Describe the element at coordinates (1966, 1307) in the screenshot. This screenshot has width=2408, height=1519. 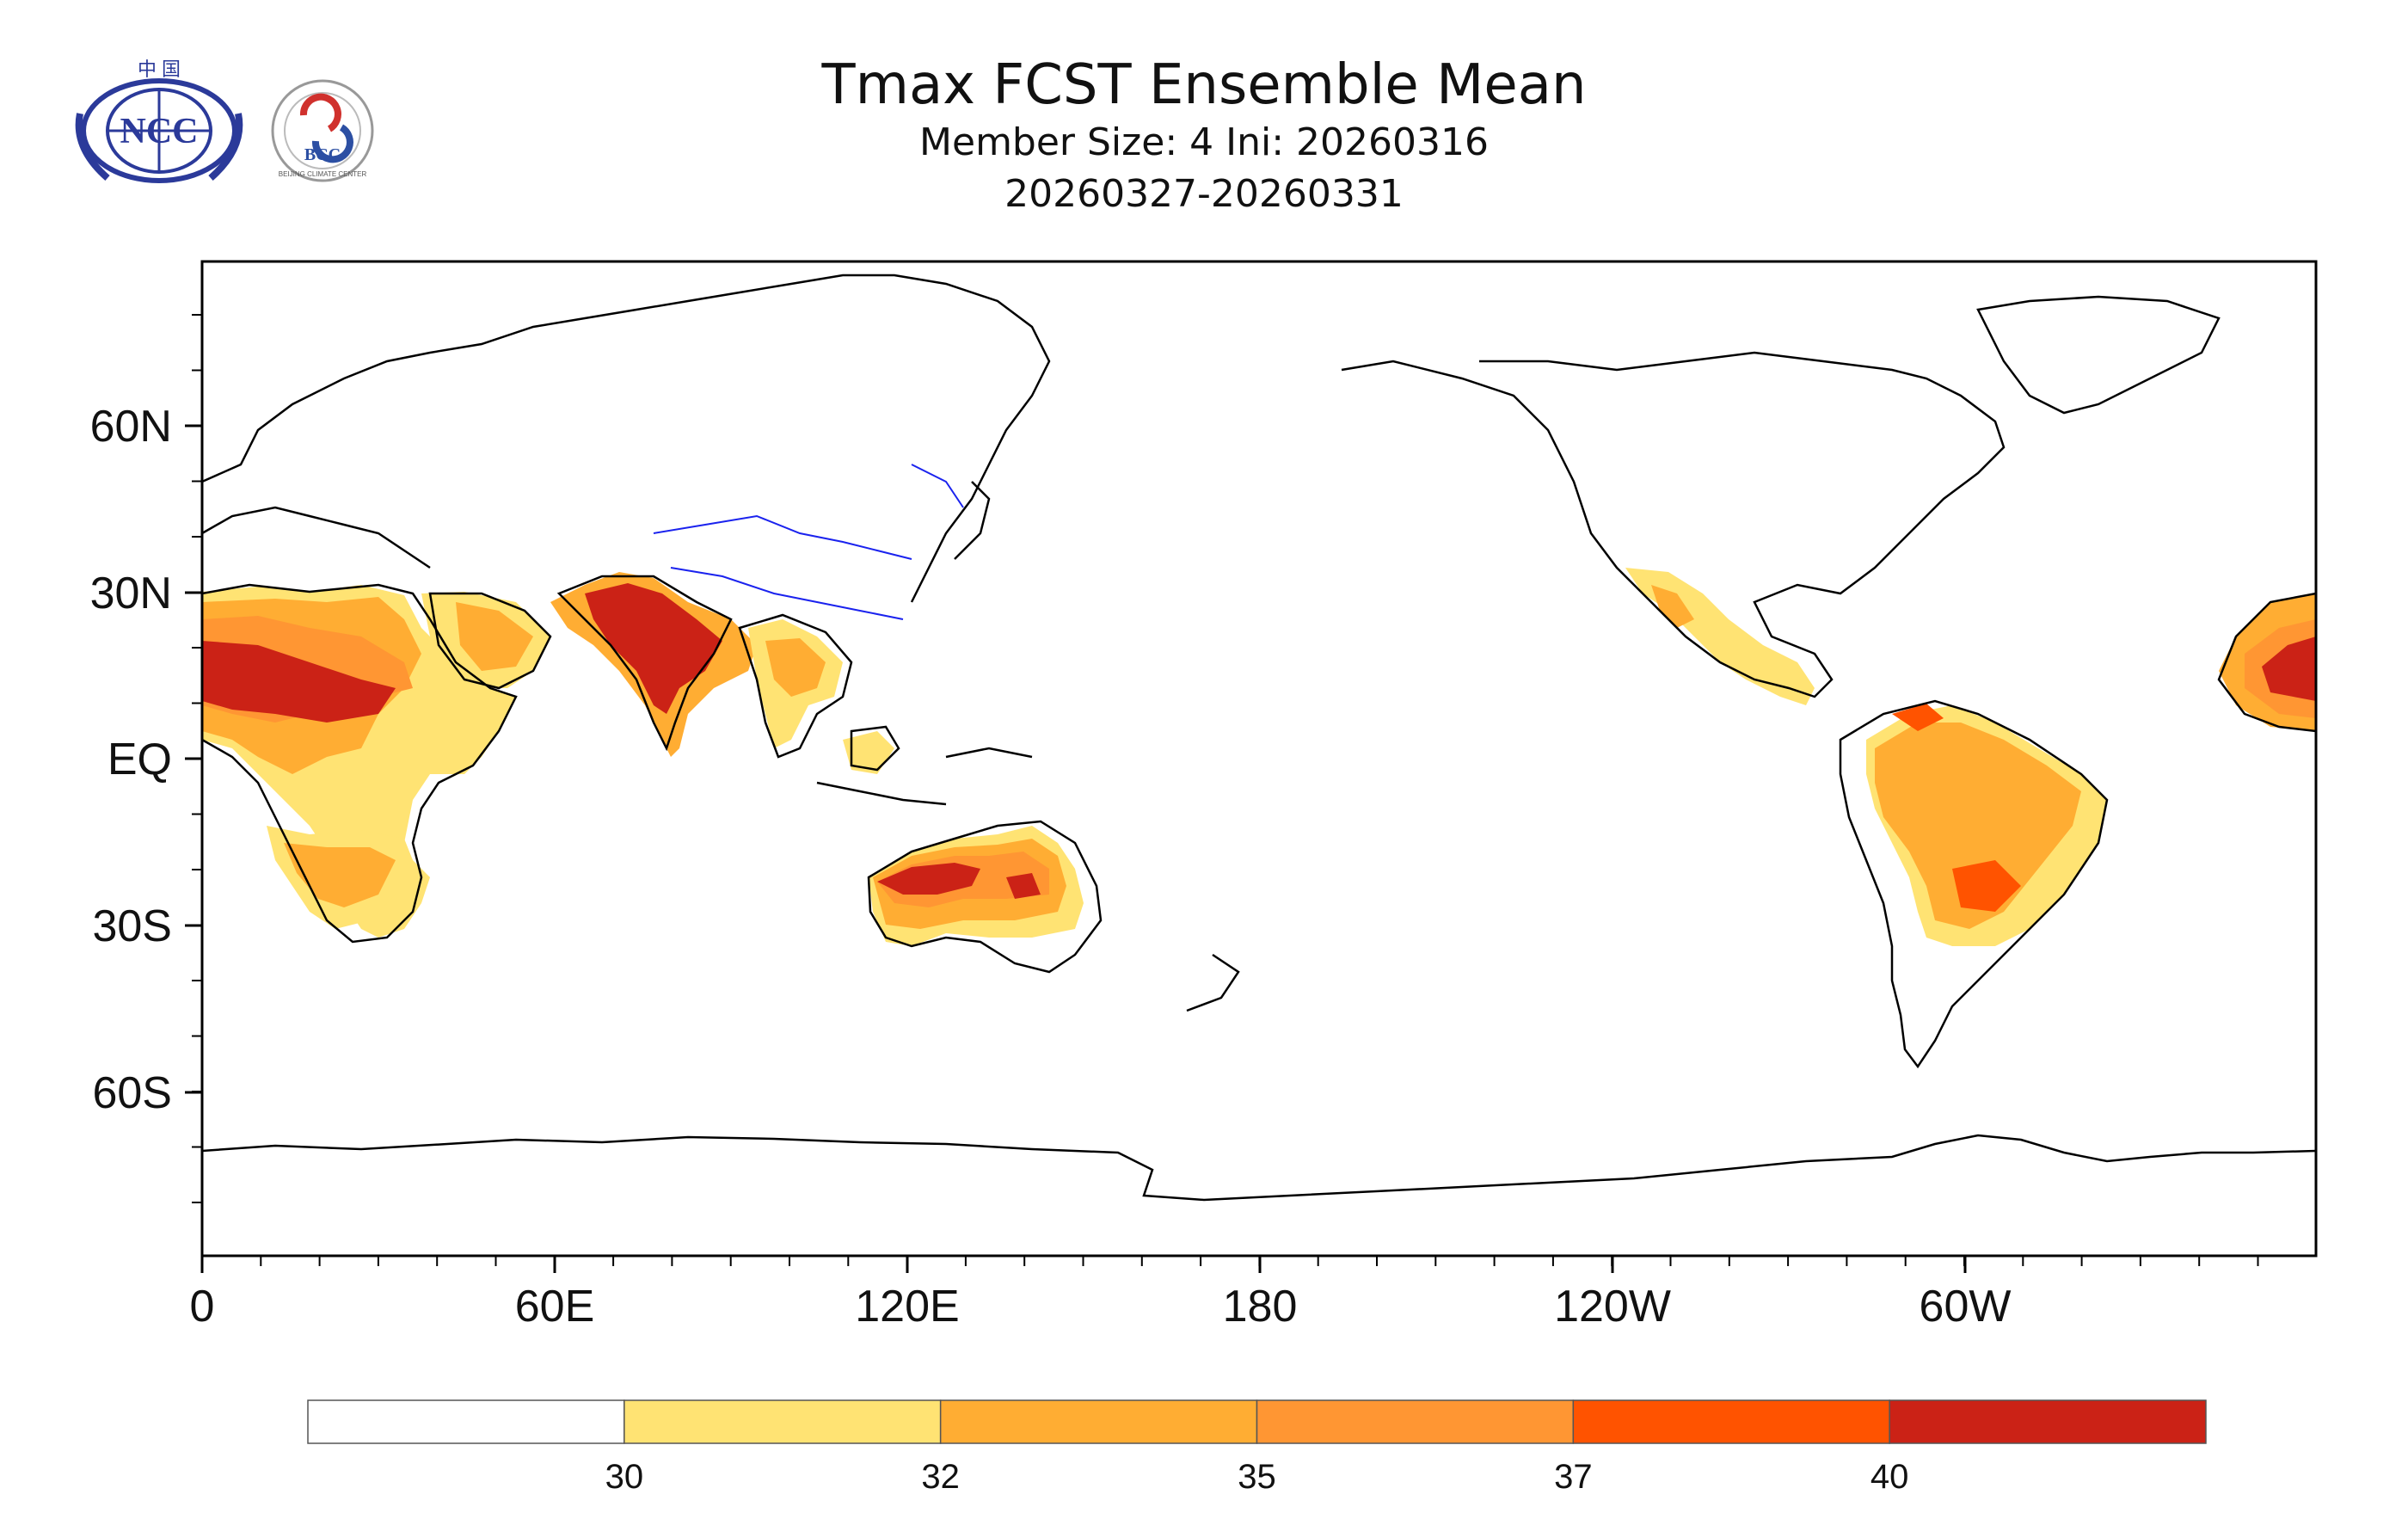
I see `x-tick-label: 60W` at that location.